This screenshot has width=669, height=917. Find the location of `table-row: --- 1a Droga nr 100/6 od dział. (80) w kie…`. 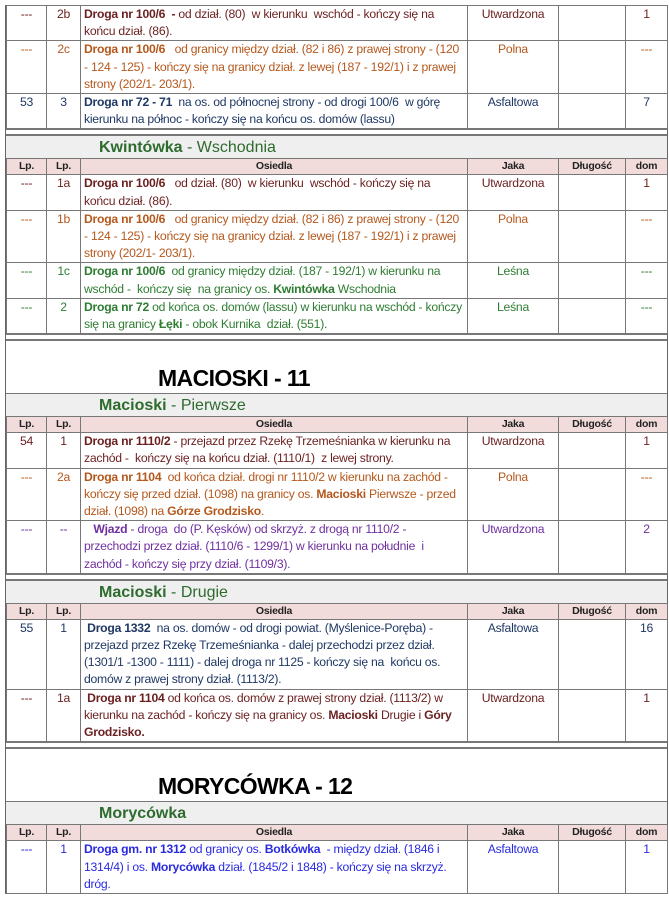

table-row: --- 1a Droga nr 100/6 od dział. (80) w kie… is located at coordinates (337, 192).